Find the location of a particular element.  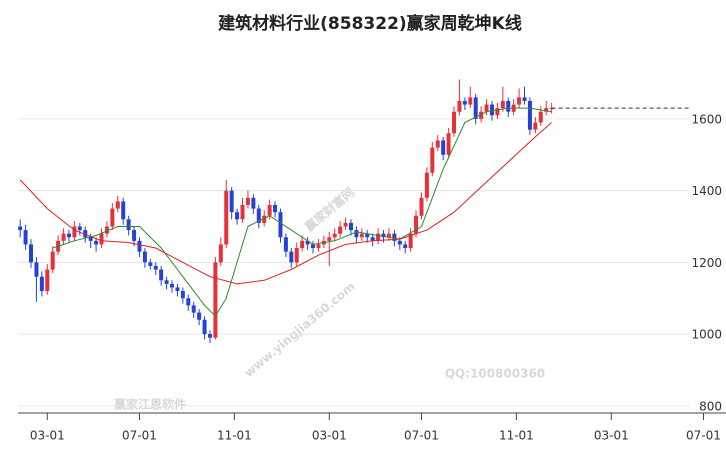

y-tick-label: 1400 is located at coordinates (706, 191).